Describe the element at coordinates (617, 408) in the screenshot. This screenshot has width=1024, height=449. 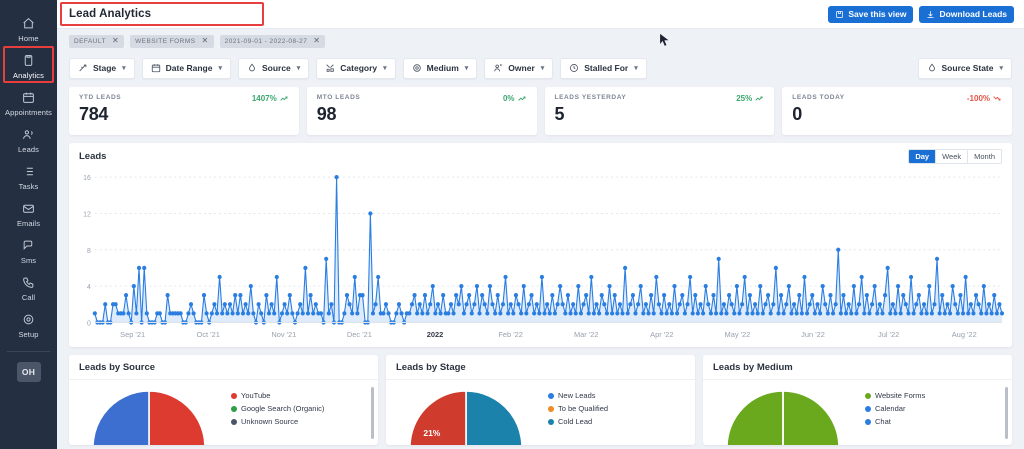
I see `legend-item: To be Qualified` at that location.